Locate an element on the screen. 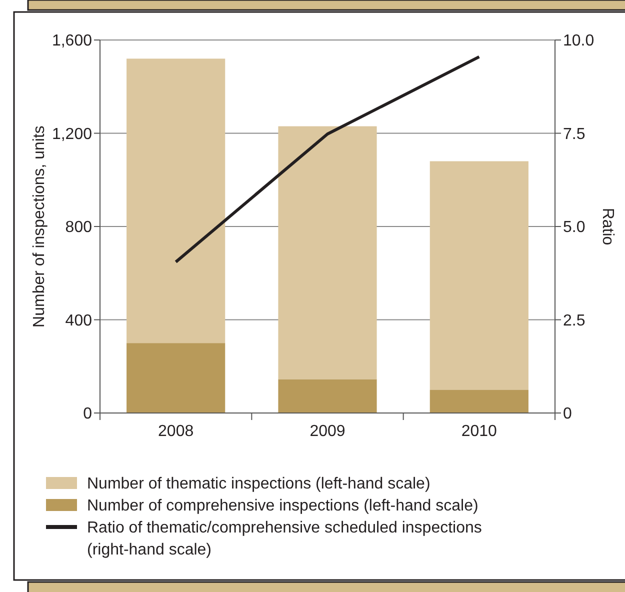  y-tick-label: 1,600 is located at coordinates (72, 41).